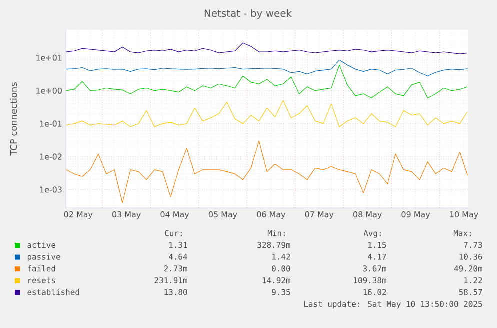 Image resolution: width=497 pixels, height=328 pixels. Describe the element at coordinates (14, 119) in the screenshot. I see `y-axis-title: TCP connections` at that location.